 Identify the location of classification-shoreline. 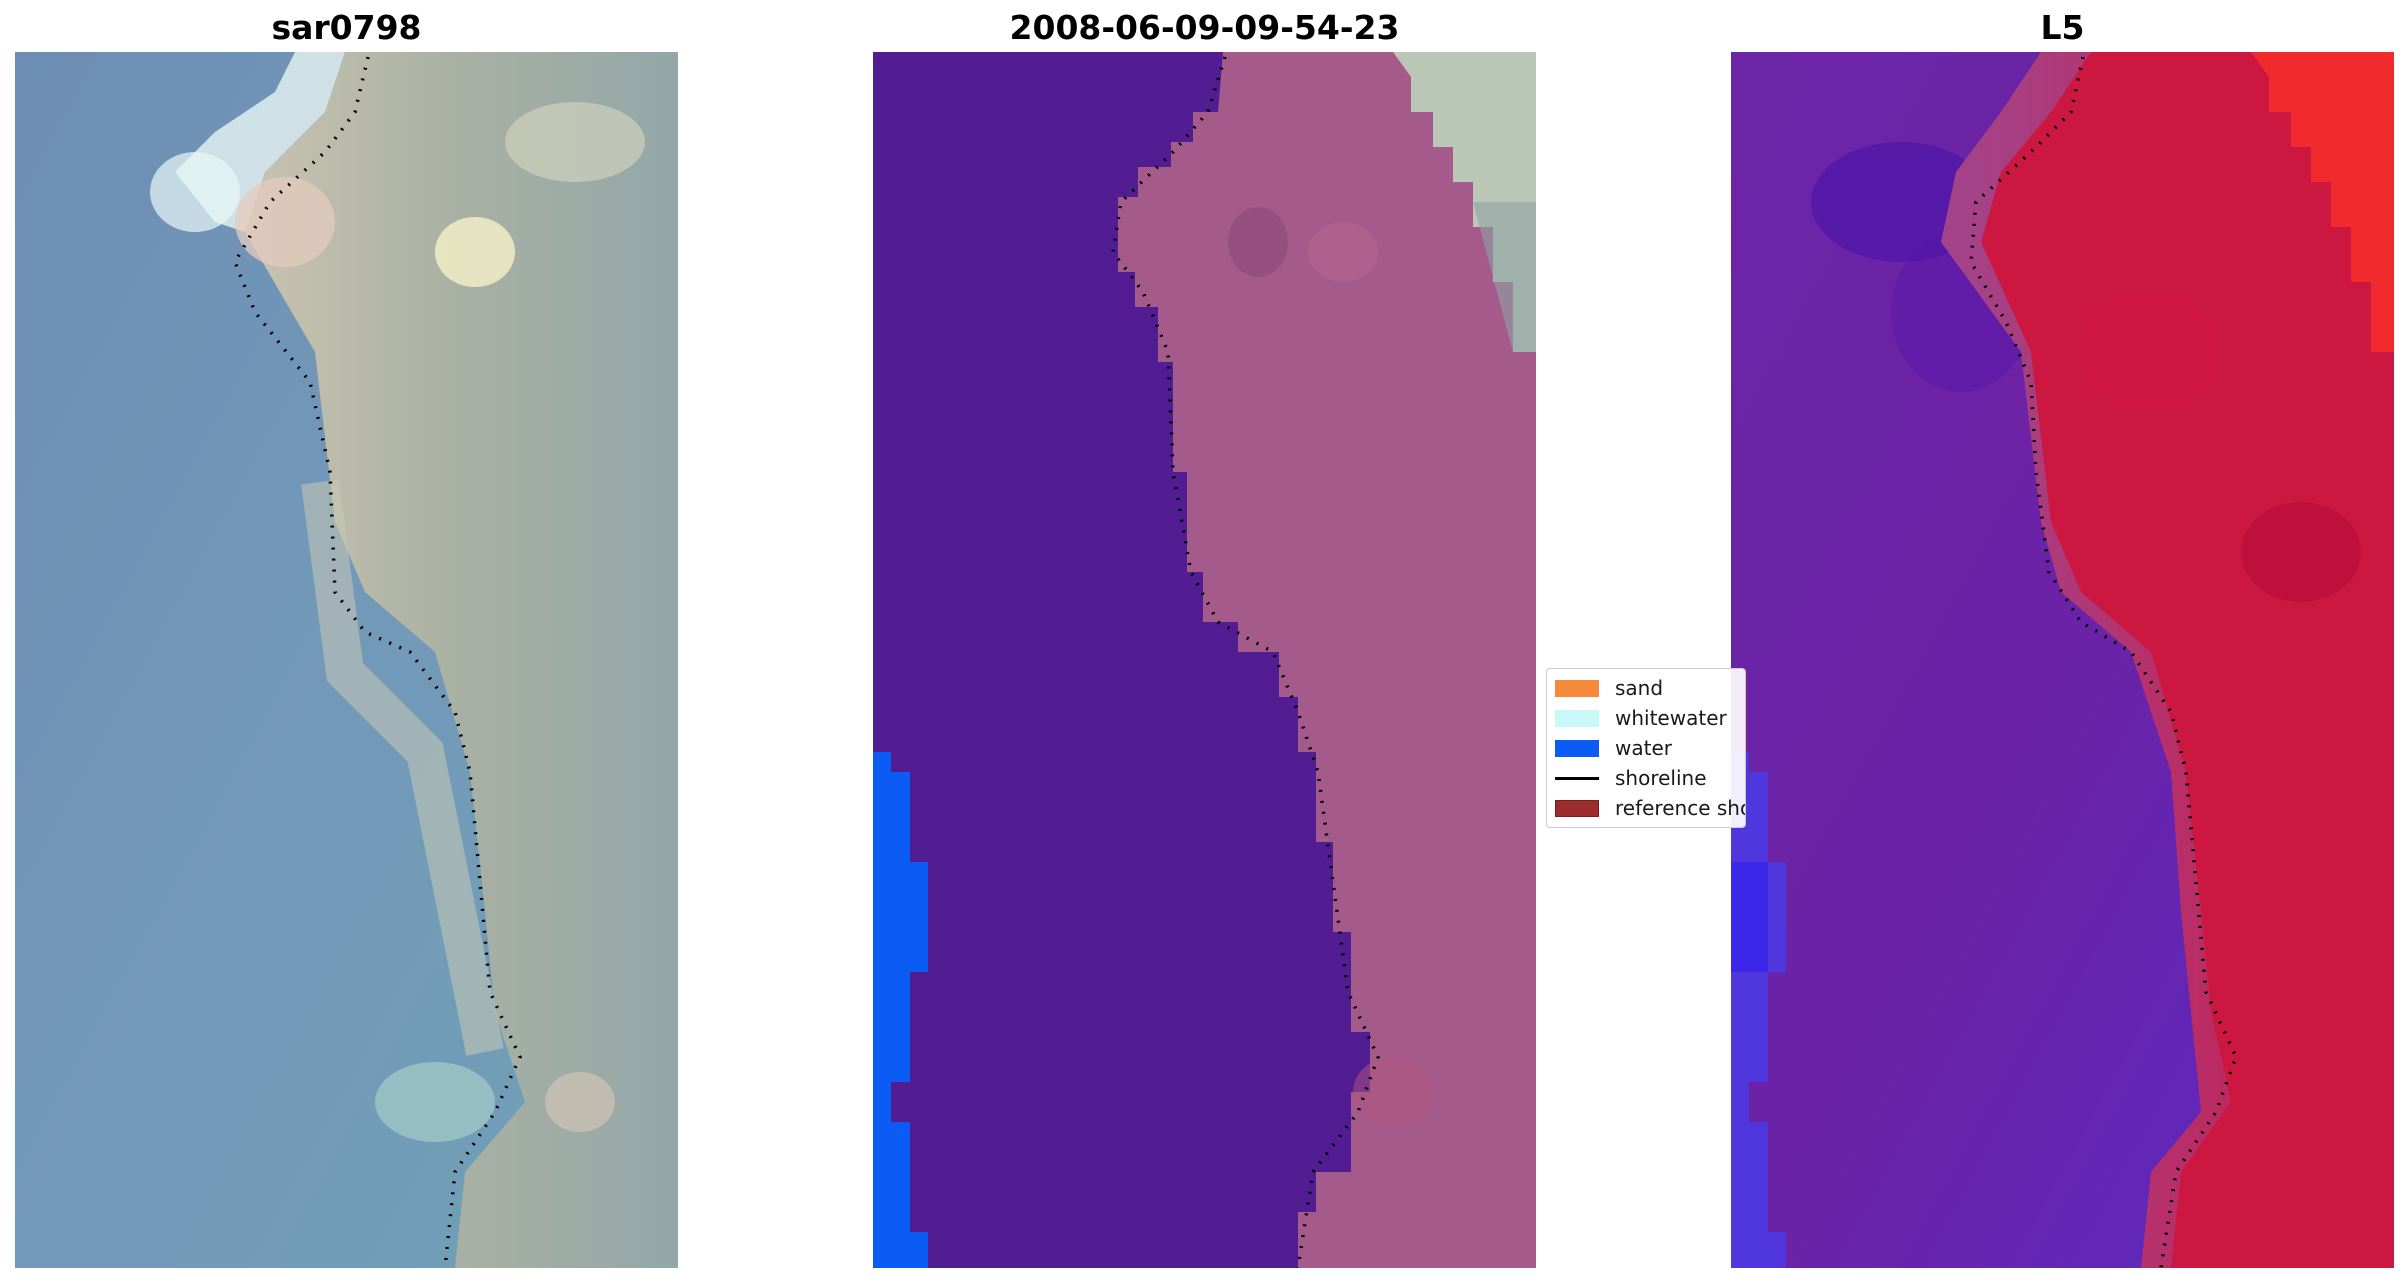
(1245, 662).